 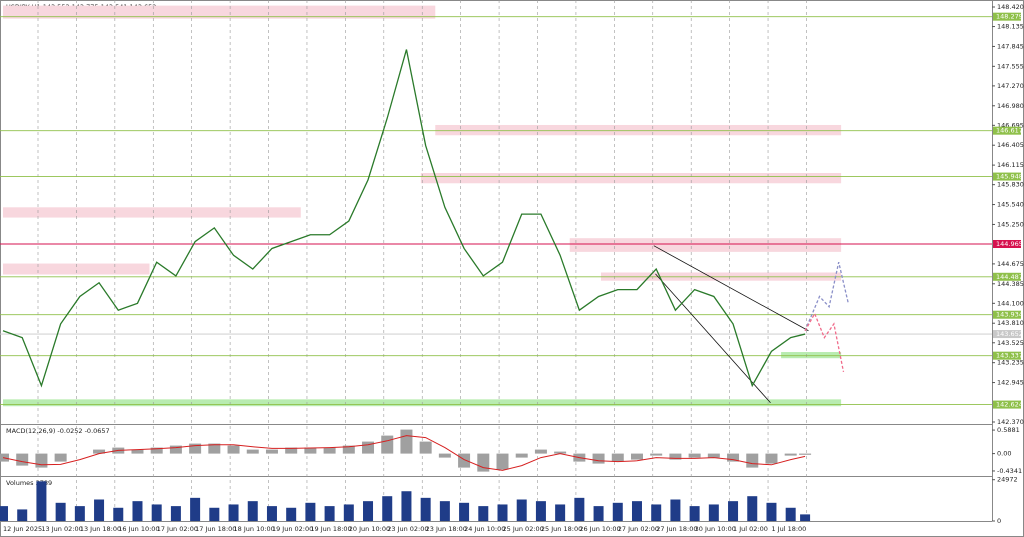 I want to click on y-tick-label: 143.235, so click(x=1010, y=363).